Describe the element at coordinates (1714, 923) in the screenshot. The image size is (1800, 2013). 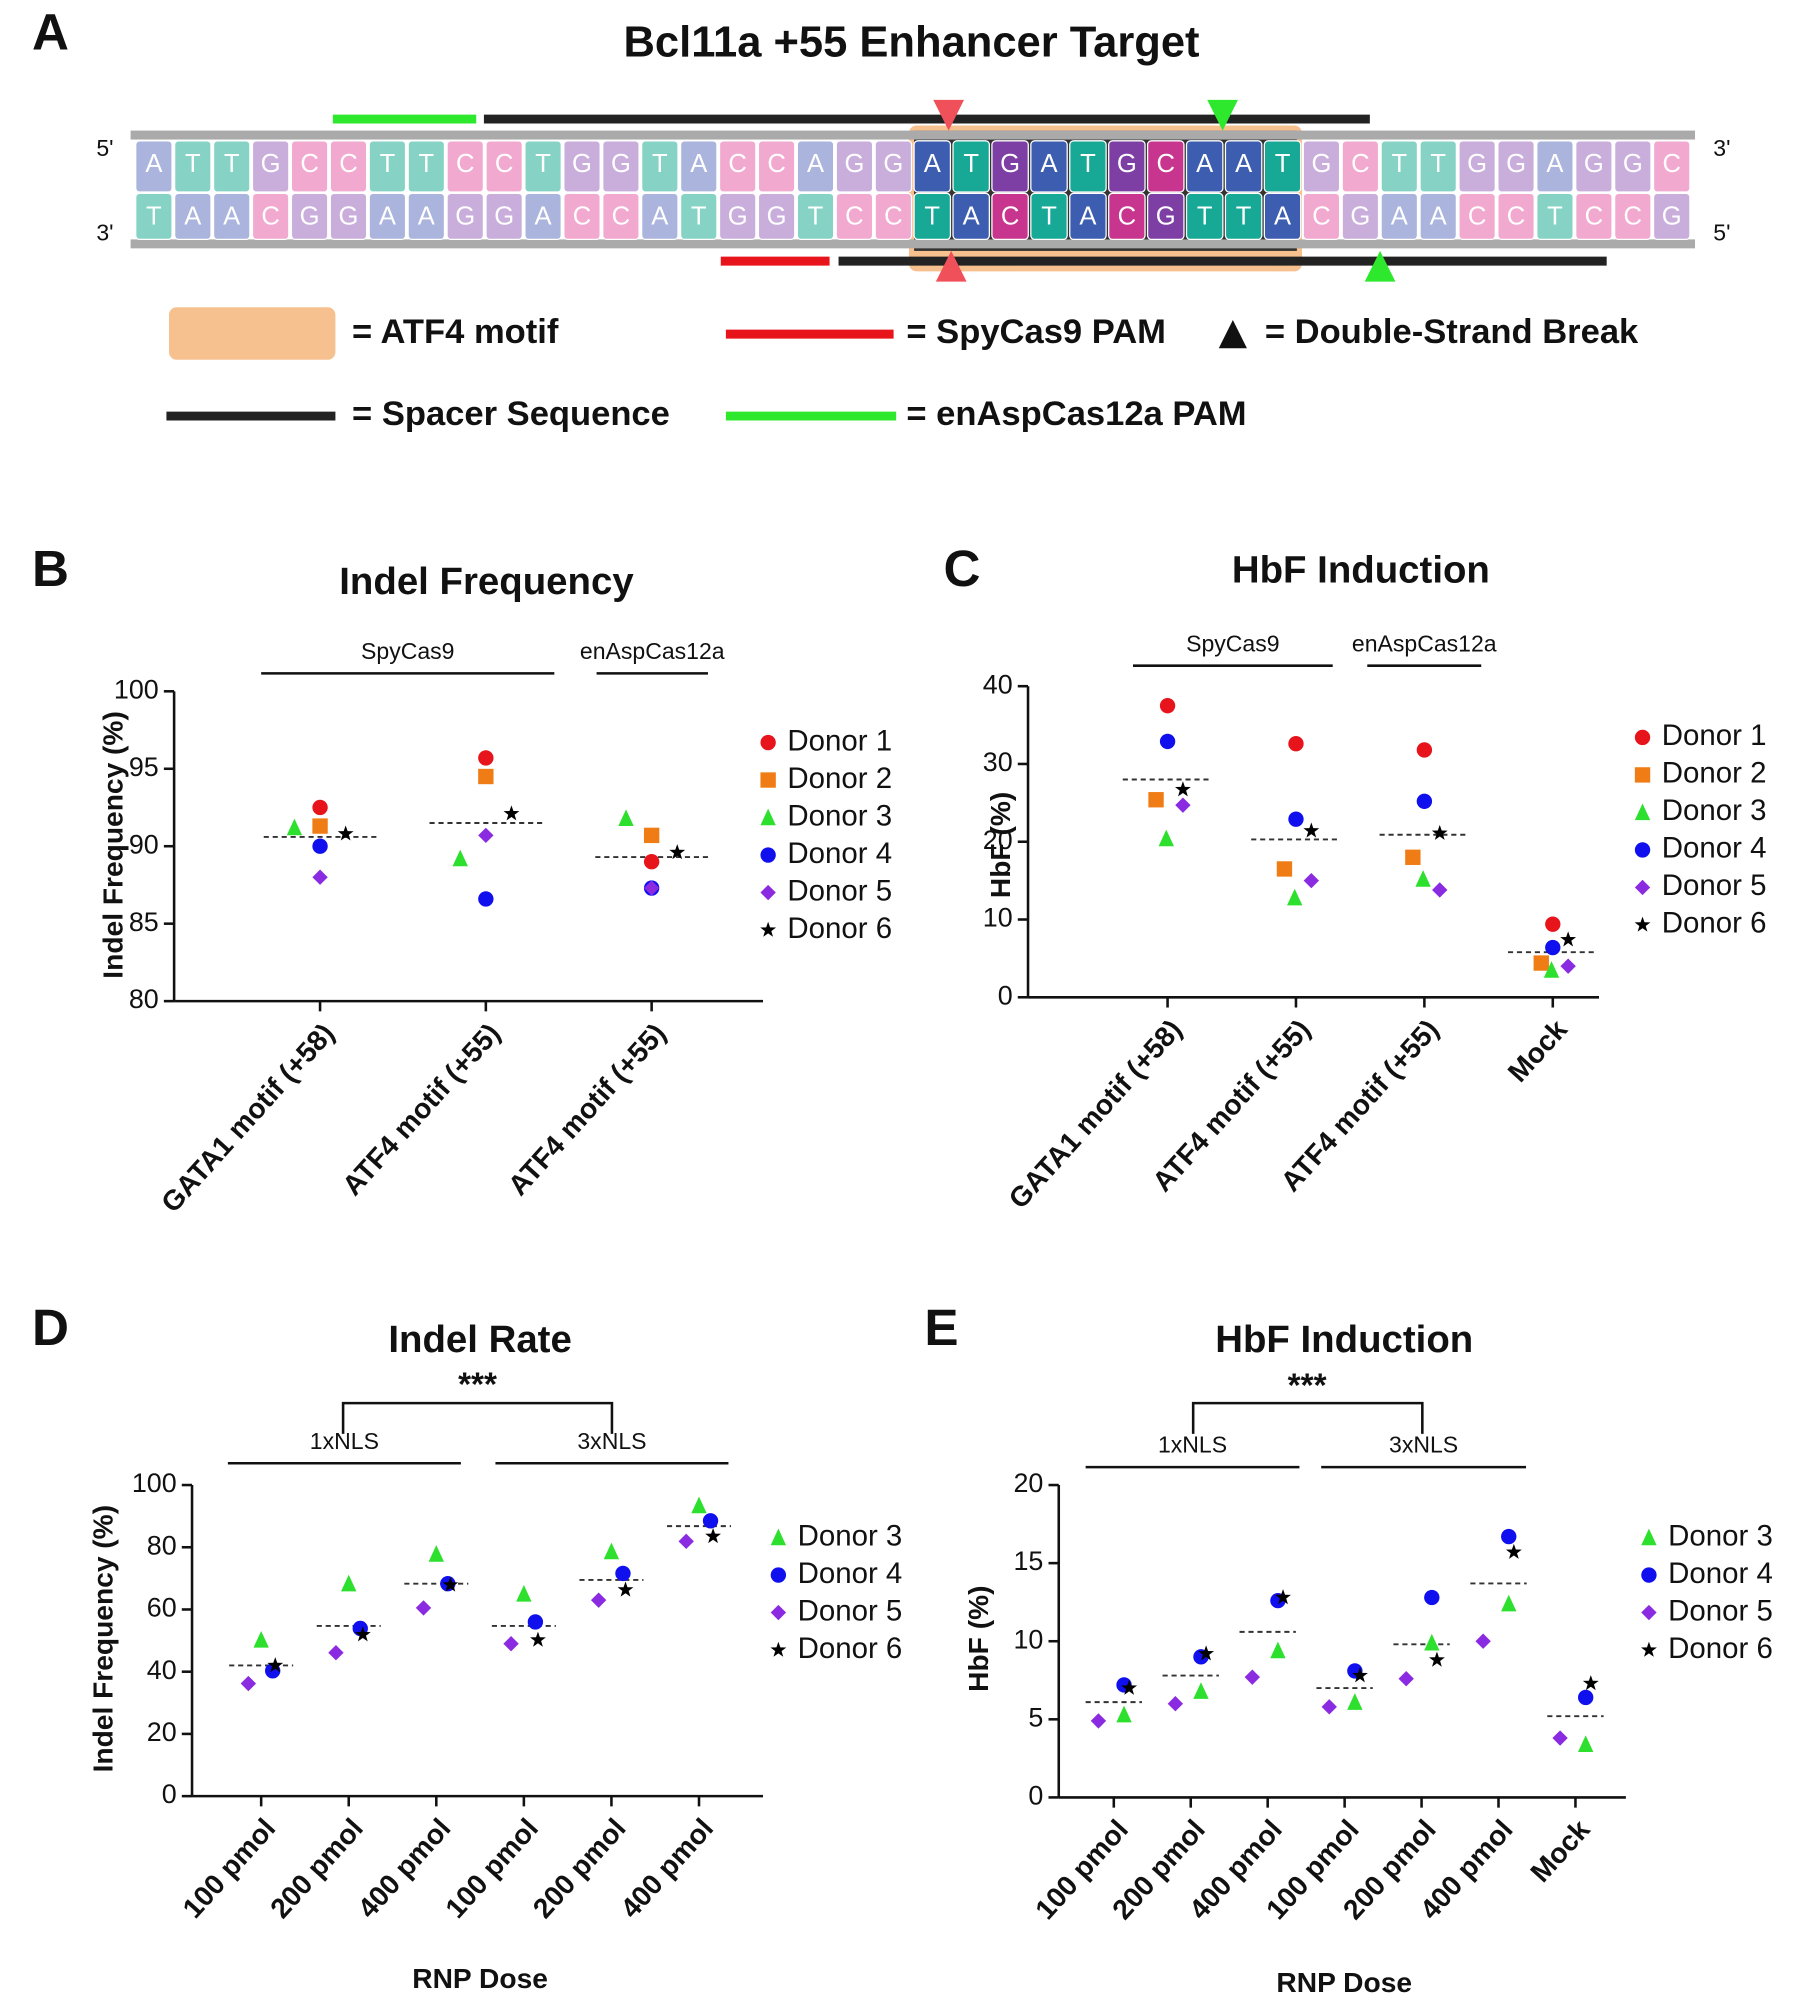
I see `legend-label: Donor 6` at that location.